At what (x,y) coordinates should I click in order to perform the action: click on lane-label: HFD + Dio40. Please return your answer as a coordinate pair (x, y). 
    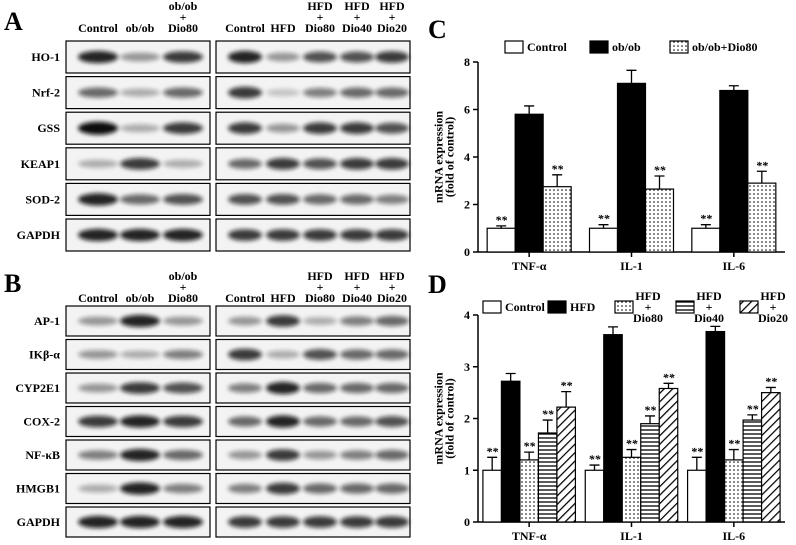
    Looking at the image, I should click on (357, 287).